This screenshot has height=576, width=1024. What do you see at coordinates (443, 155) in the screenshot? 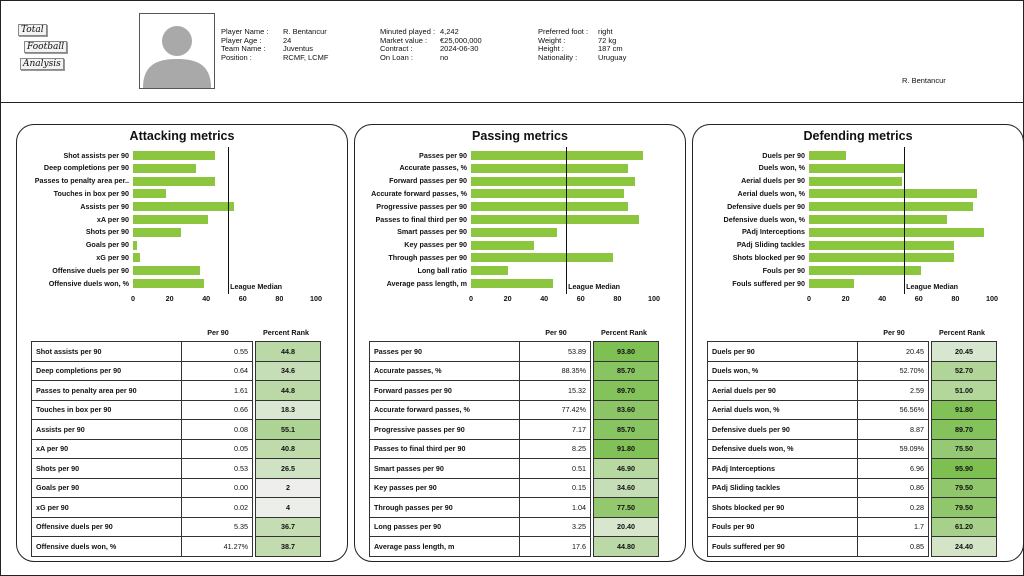
I see `bar-category-label: Passes per 90` at bounding box center [443, 155].